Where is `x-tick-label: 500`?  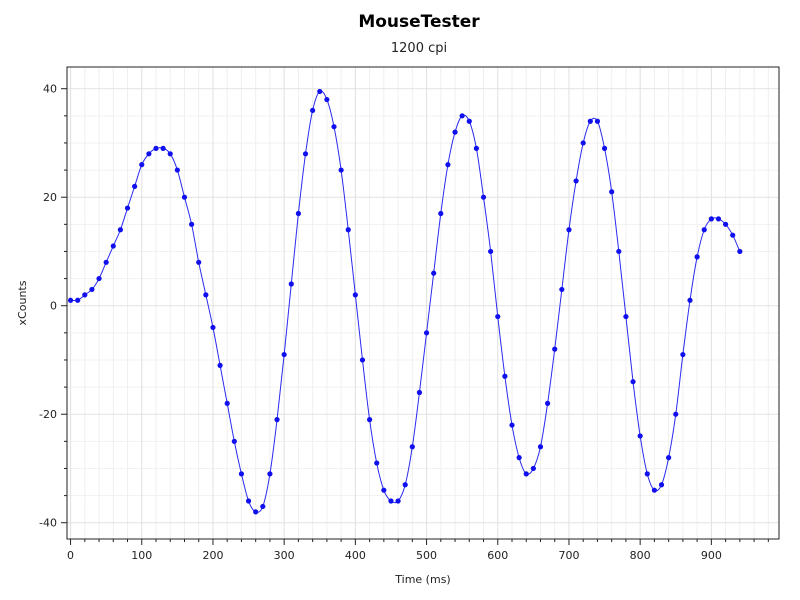 x-tick-label: 500 is located at coordinates (426, 555).